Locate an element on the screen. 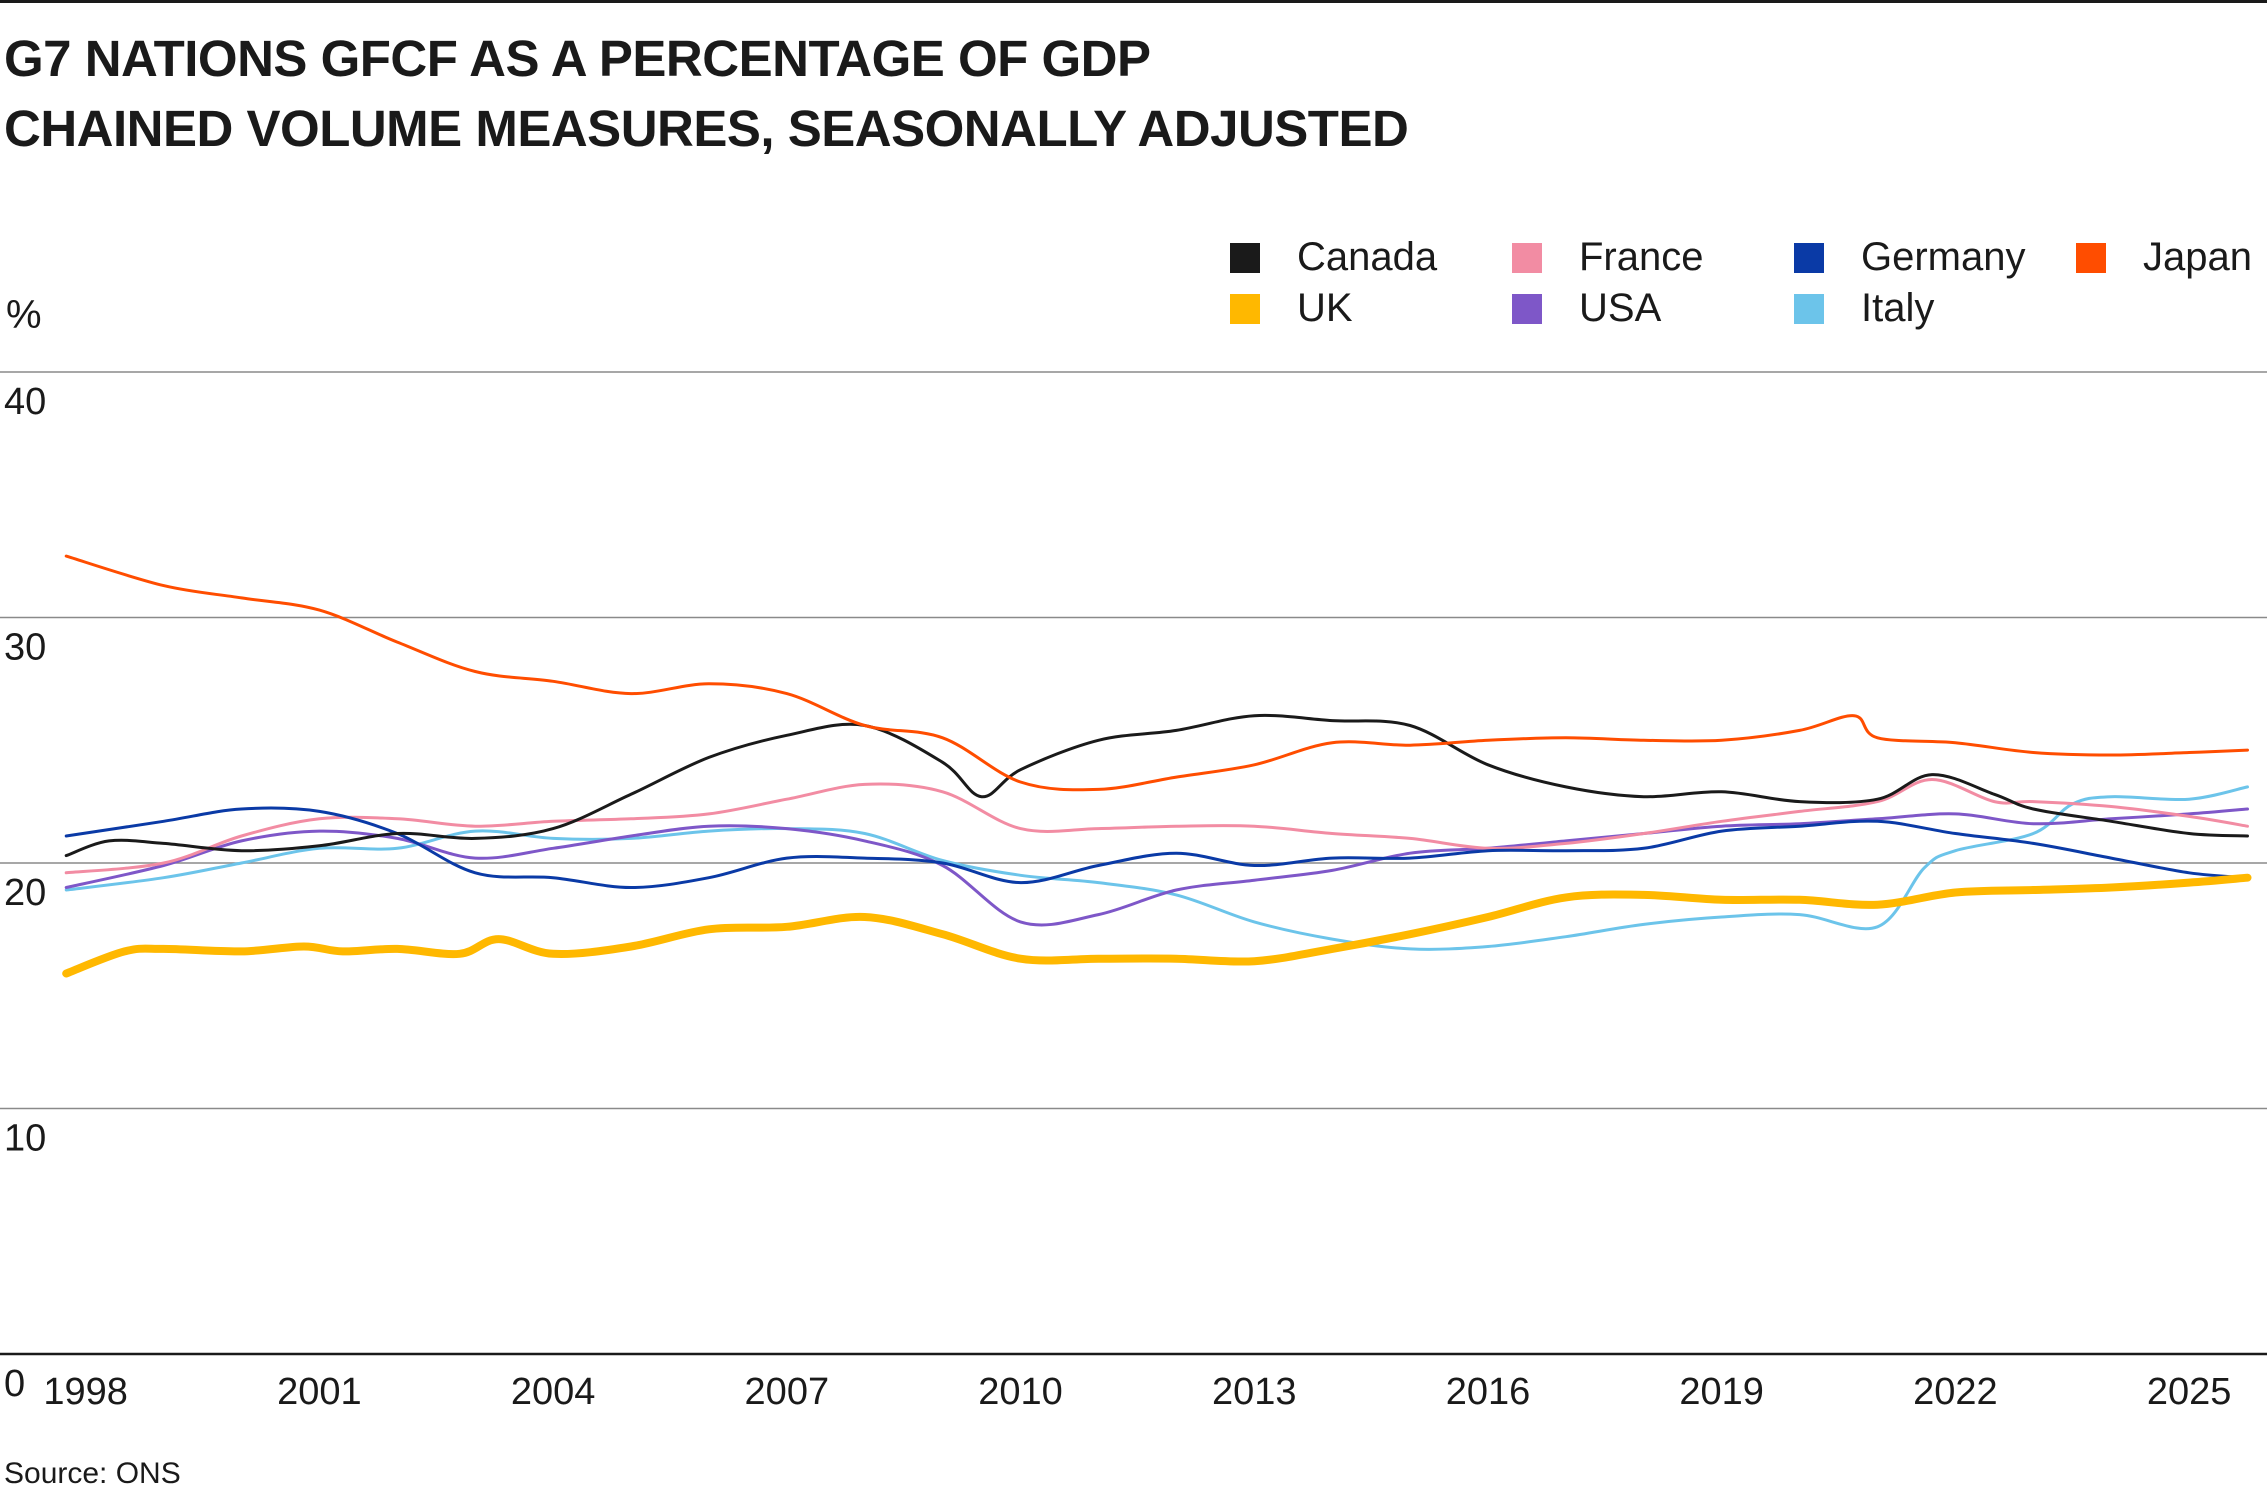 This screenshot has width=2267, height=1506. series-line-canada is located at coordinates (1156, 785).